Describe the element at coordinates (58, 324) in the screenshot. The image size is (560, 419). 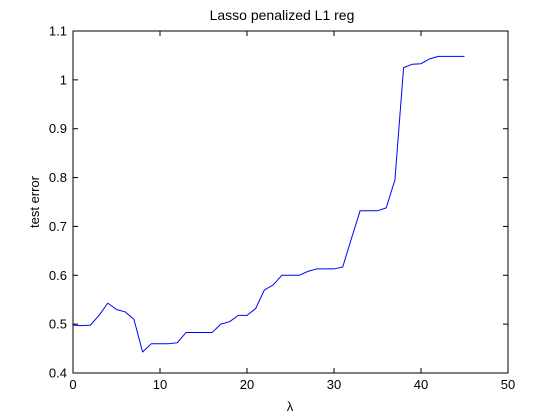
I see `y-tick-label: 0.5` at that location.